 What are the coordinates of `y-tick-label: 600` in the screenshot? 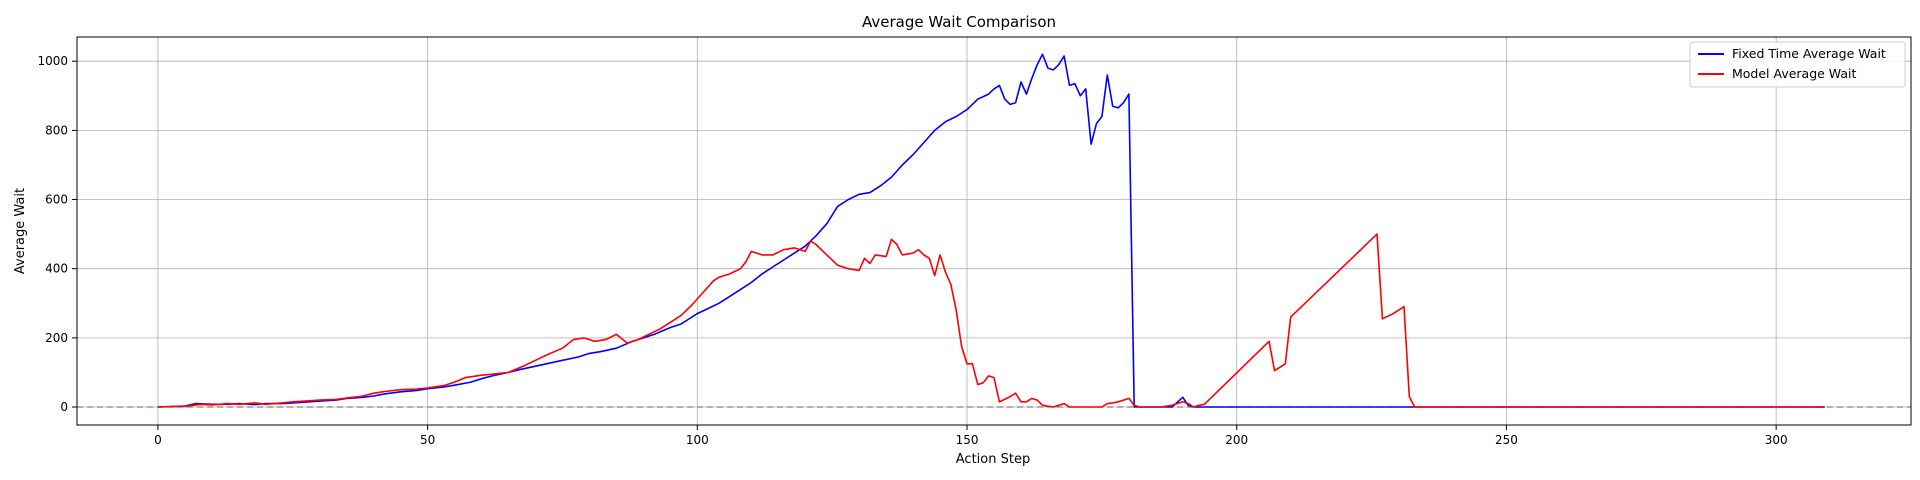 It's located at (56, 200).